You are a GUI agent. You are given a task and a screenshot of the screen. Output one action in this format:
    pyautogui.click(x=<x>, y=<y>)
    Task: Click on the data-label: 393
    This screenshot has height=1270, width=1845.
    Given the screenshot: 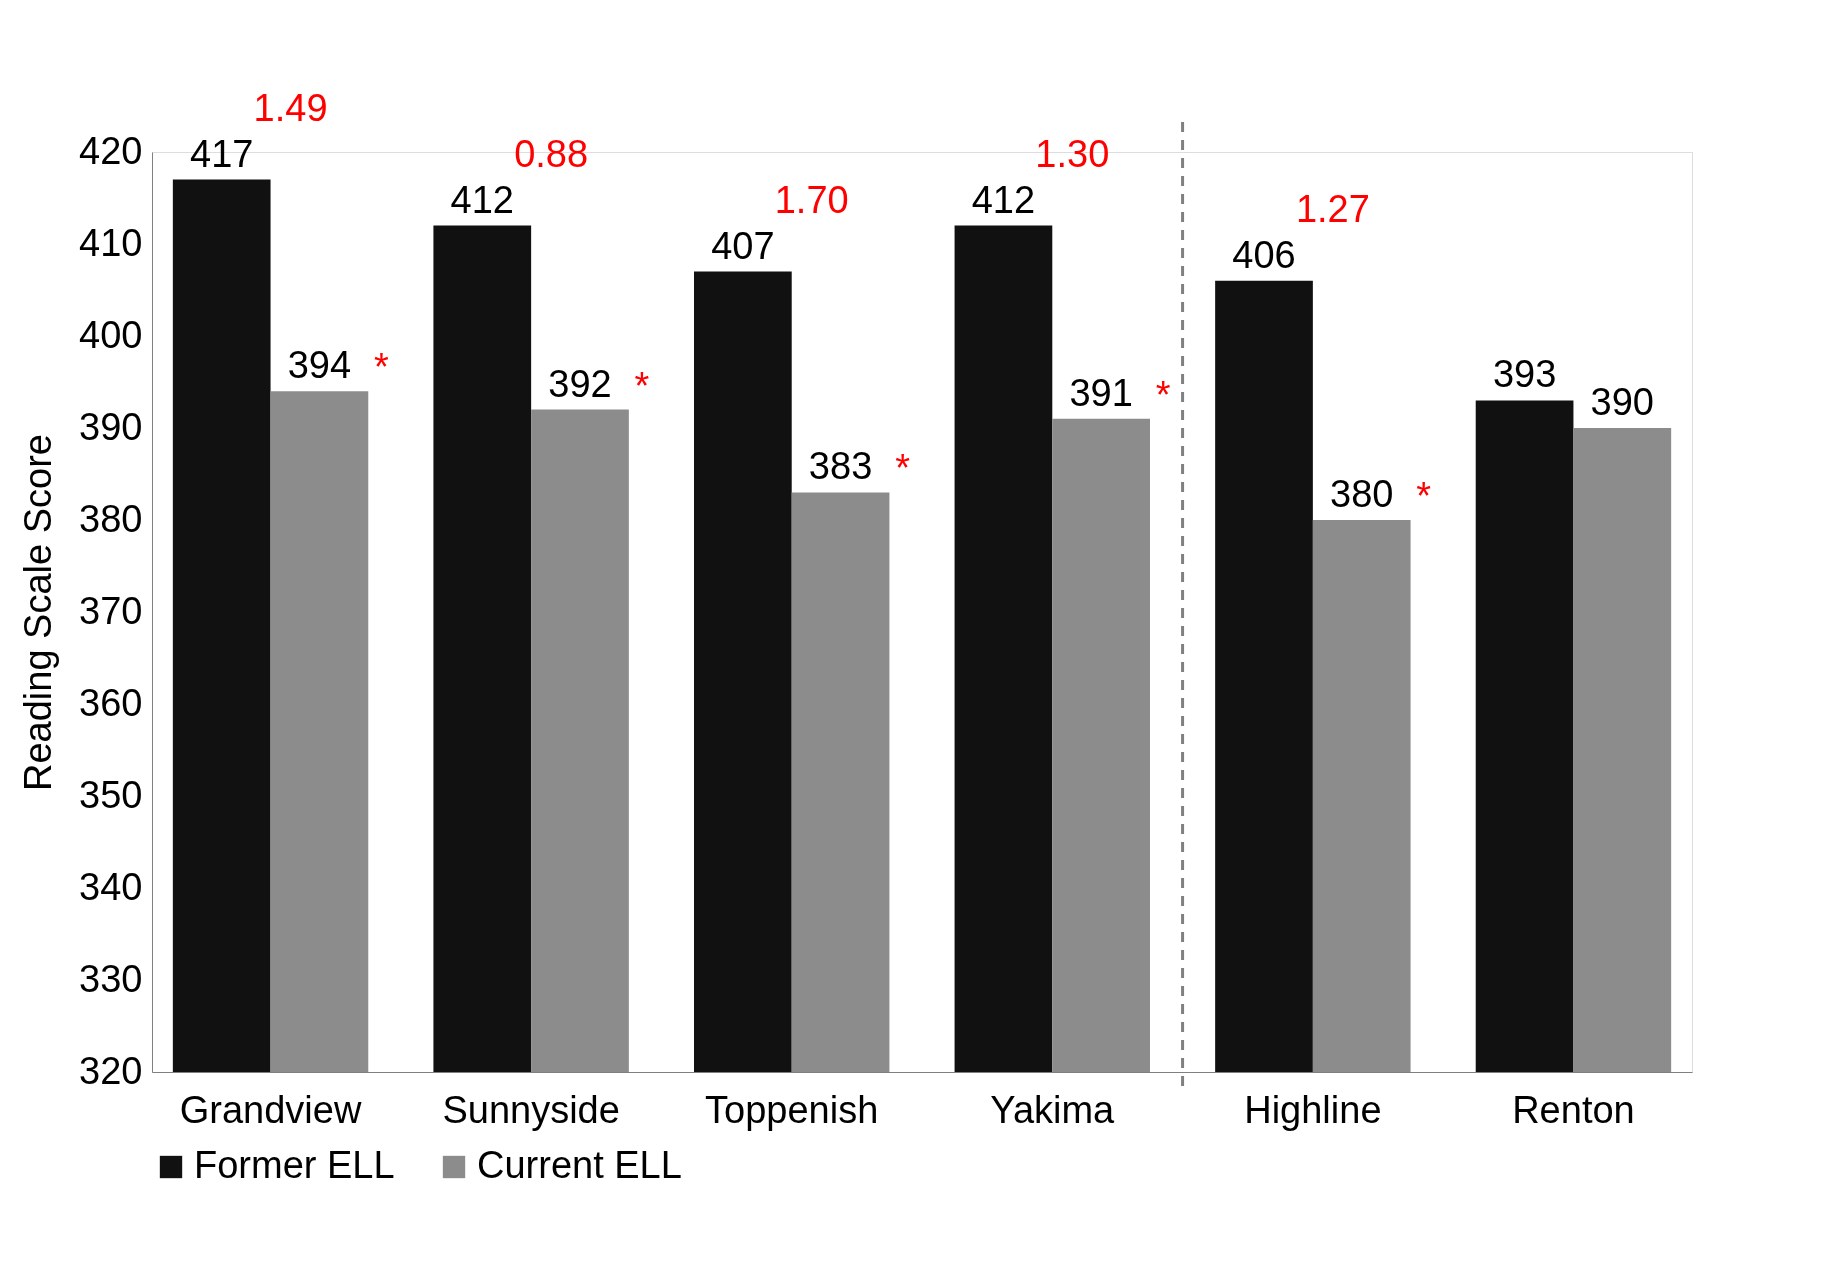 What is the action you would take?
    pyautogui.click(x=1524, y=374)
    